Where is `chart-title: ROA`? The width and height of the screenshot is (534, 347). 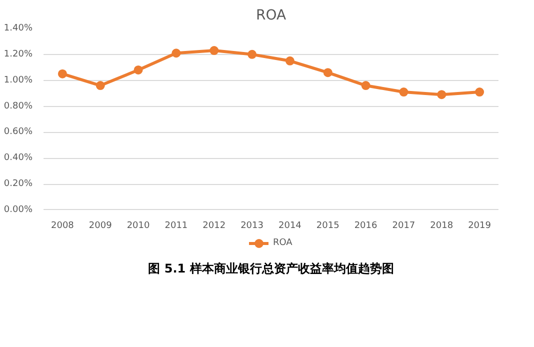
chart-title: ROA is located at coordinates (271, 16).